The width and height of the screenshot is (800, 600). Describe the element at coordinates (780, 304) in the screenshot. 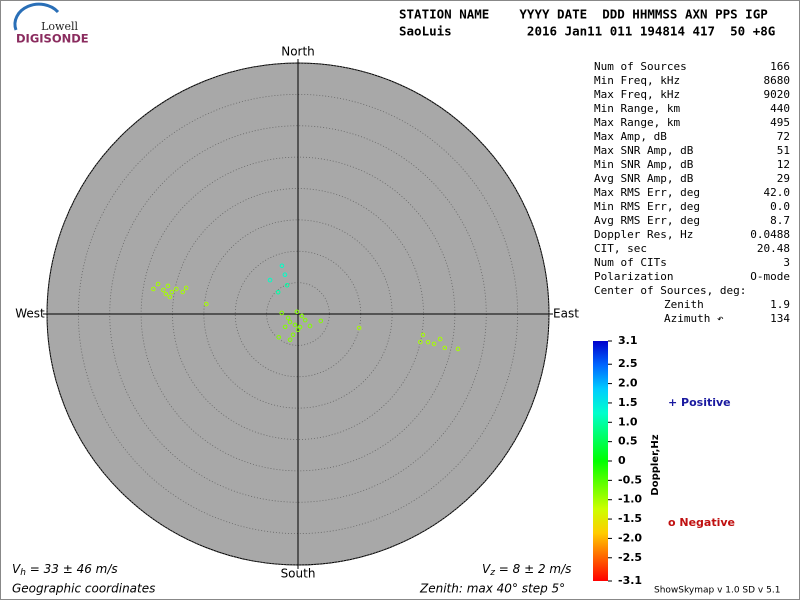

I see `stat-value: 1.9` at that location.